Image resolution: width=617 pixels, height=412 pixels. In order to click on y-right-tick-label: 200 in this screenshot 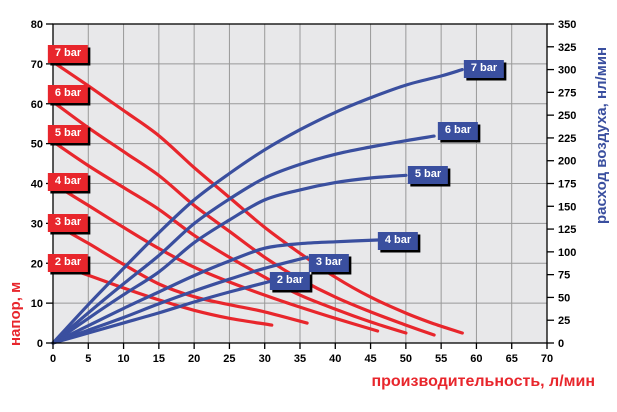, I will do `click(567, 162)`.